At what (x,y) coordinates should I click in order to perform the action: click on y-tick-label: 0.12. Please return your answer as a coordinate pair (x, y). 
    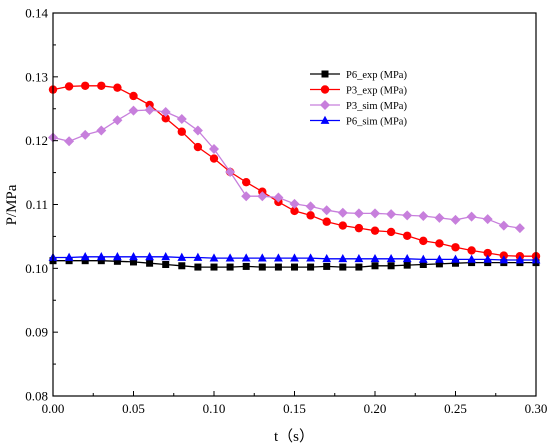
    Looking at the image, I should click on (36, 140).